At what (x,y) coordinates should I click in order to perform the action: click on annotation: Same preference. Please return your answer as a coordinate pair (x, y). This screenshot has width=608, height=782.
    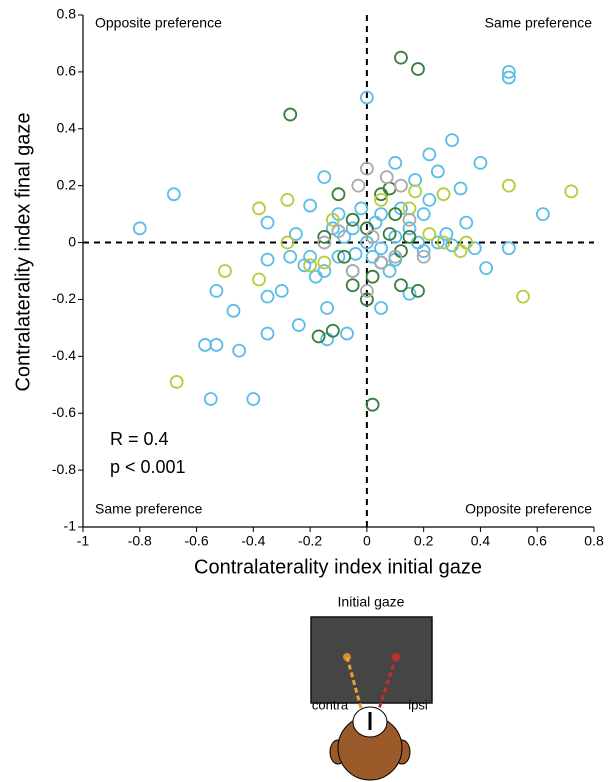
    Looking at the image, I should click on (539, 23).